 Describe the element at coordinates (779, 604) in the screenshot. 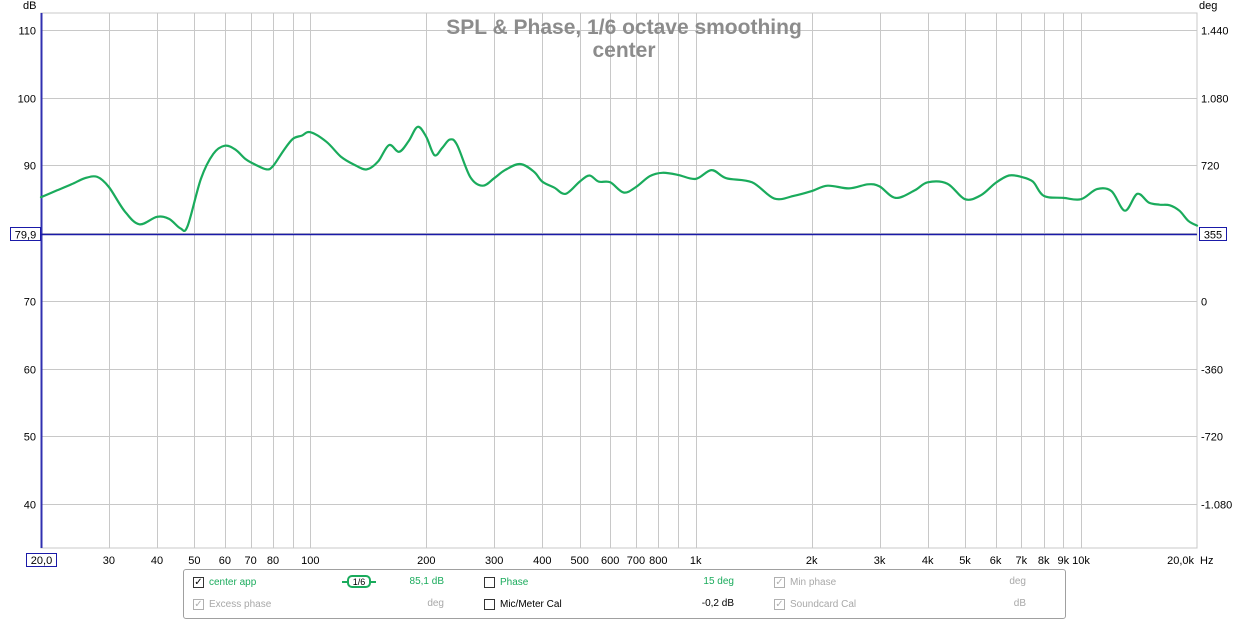

I see `soundcard-cal-checkbox: ✓` at that location.